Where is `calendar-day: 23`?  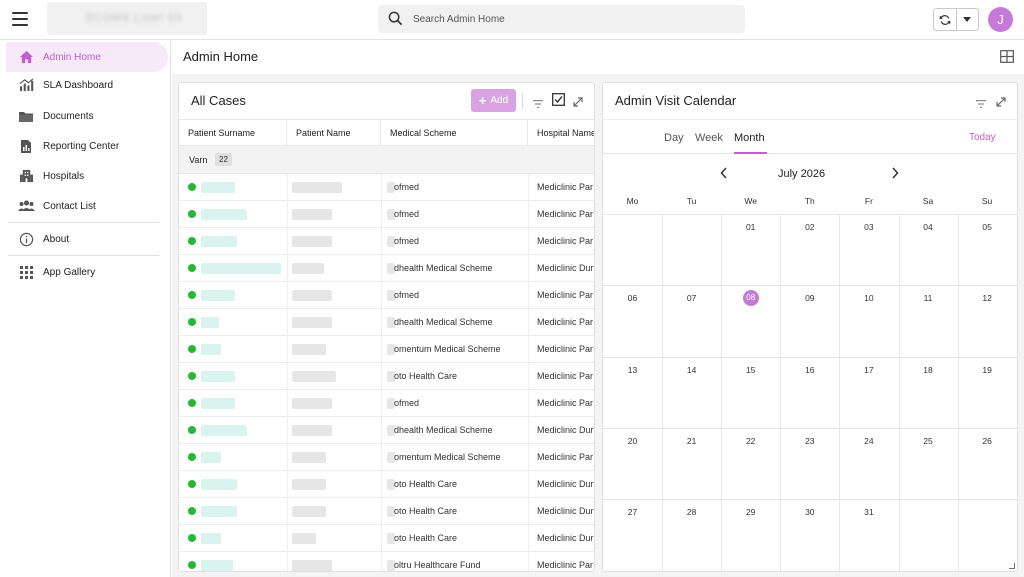 calendar-day: 23 is located at coordinates (810, 440).